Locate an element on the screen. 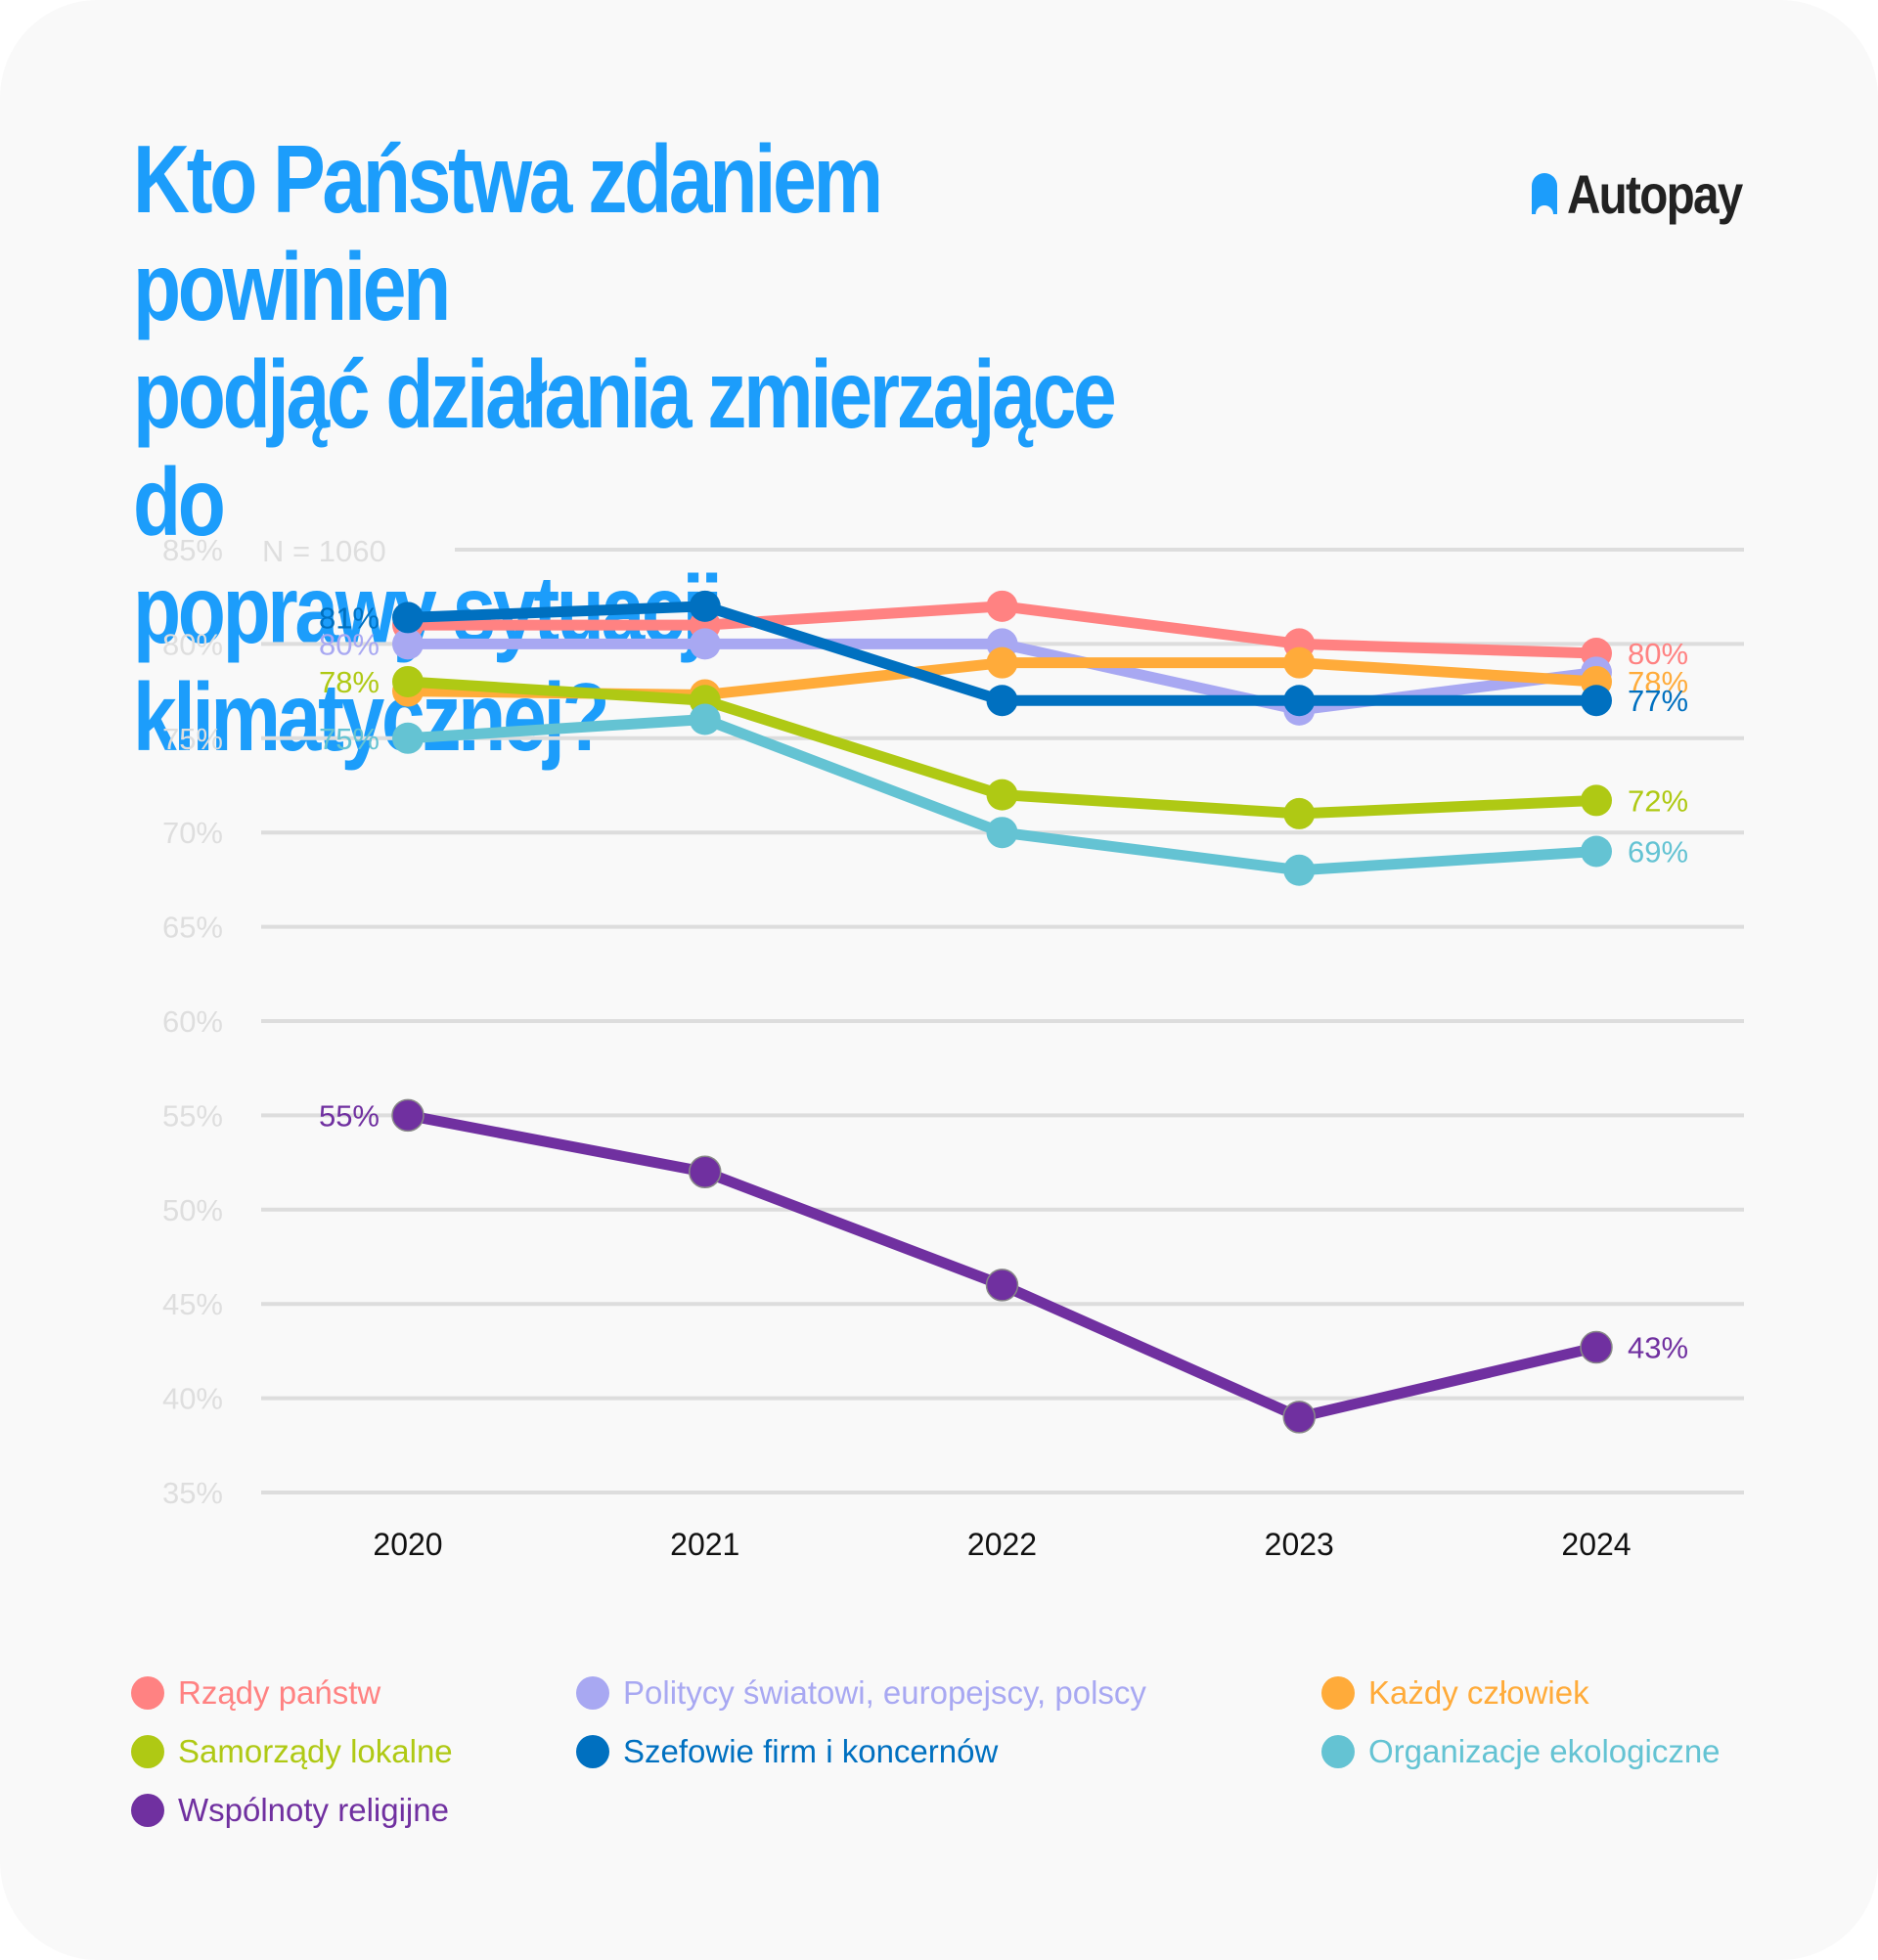 The width and height of the screenshot is (1878, 1960). y-tick-label: 75% is located at coordinates (192, 739).